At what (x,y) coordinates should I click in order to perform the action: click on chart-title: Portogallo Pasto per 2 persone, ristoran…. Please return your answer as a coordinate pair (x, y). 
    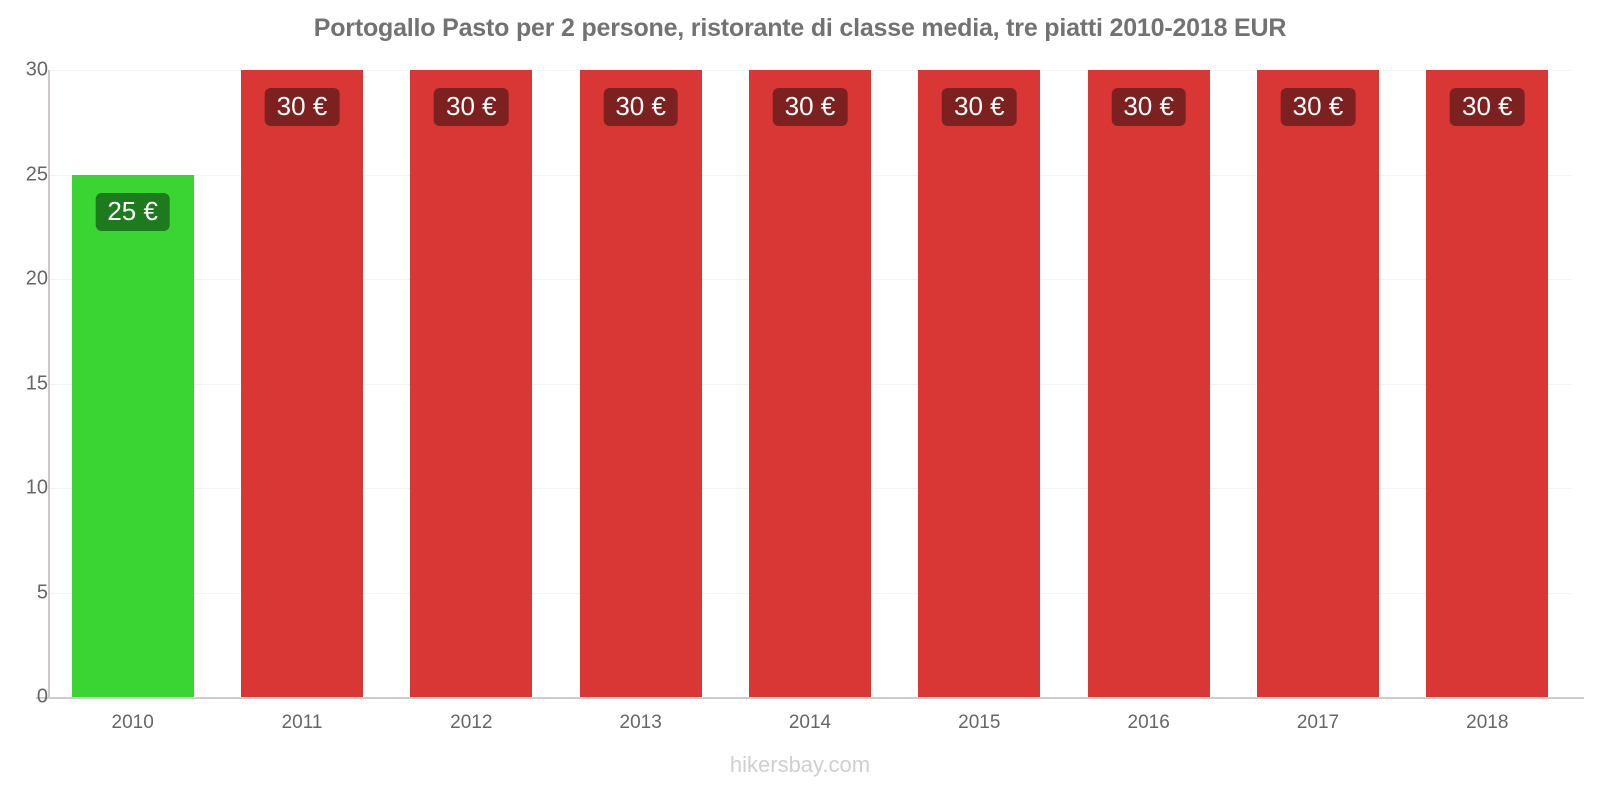
    Looking at the image, I should click on (800, 28).